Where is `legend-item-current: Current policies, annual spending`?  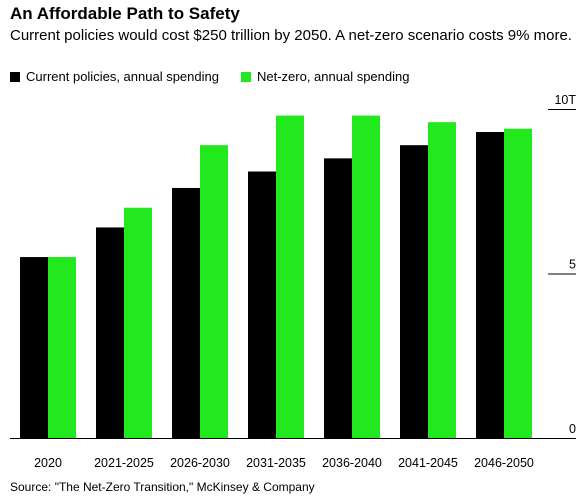 legend-item-current: Current policies, annual spending is located at coordinates (114, 76).